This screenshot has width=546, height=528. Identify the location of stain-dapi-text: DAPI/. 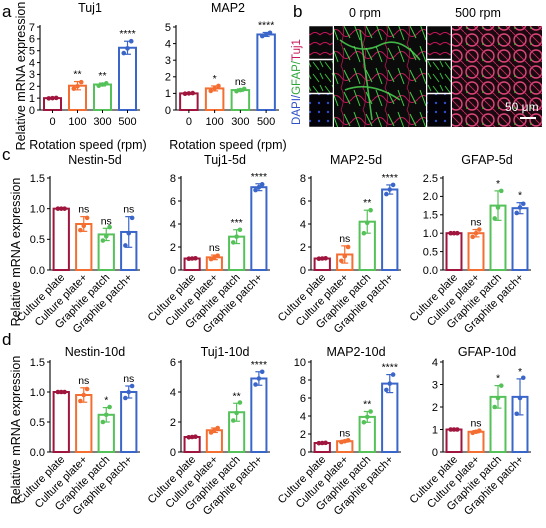
(297, 109).